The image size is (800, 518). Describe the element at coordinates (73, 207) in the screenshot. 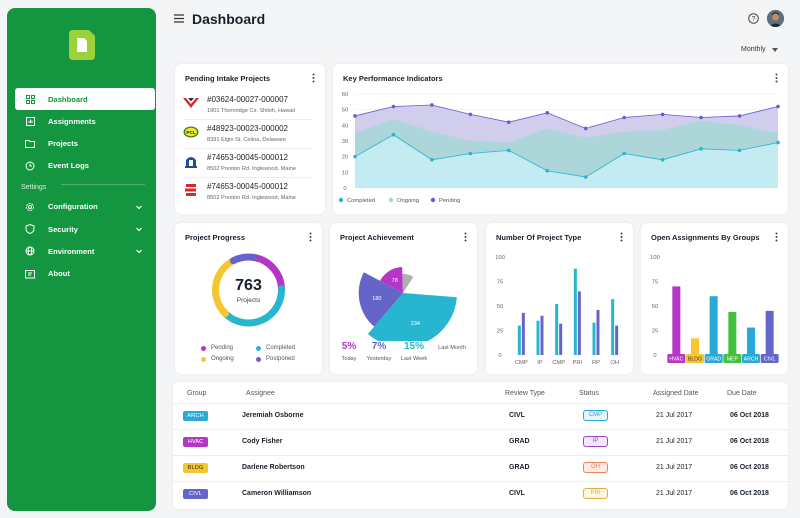

I see `sidebar-item-label: Configuration` at that location.